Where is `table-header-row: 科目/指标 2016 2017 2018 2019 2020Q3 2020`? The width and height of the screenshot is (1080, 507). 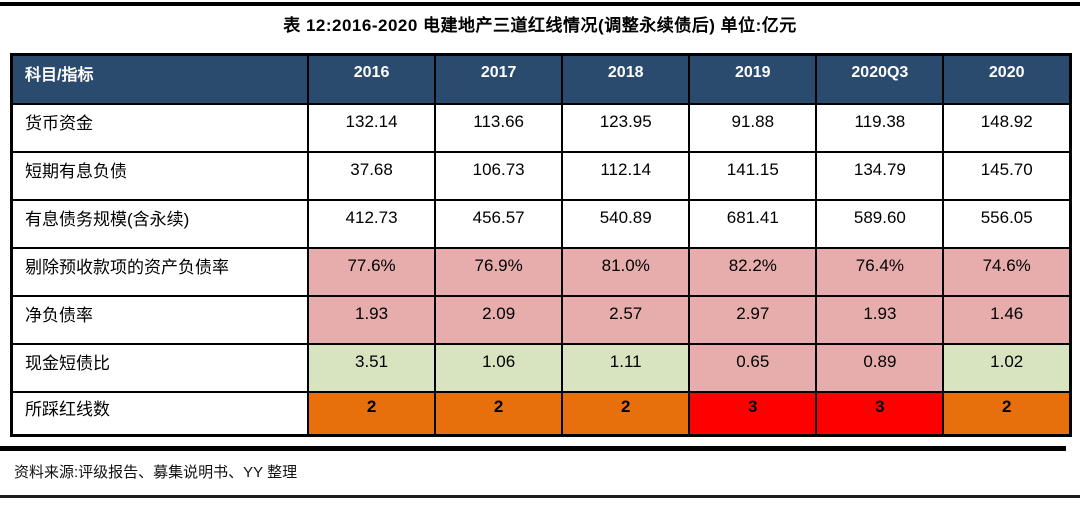 table-header-row: 科目/指标 2016 2017 2018 2019 2020Q3 2020 is located at coordinates (541, 79).